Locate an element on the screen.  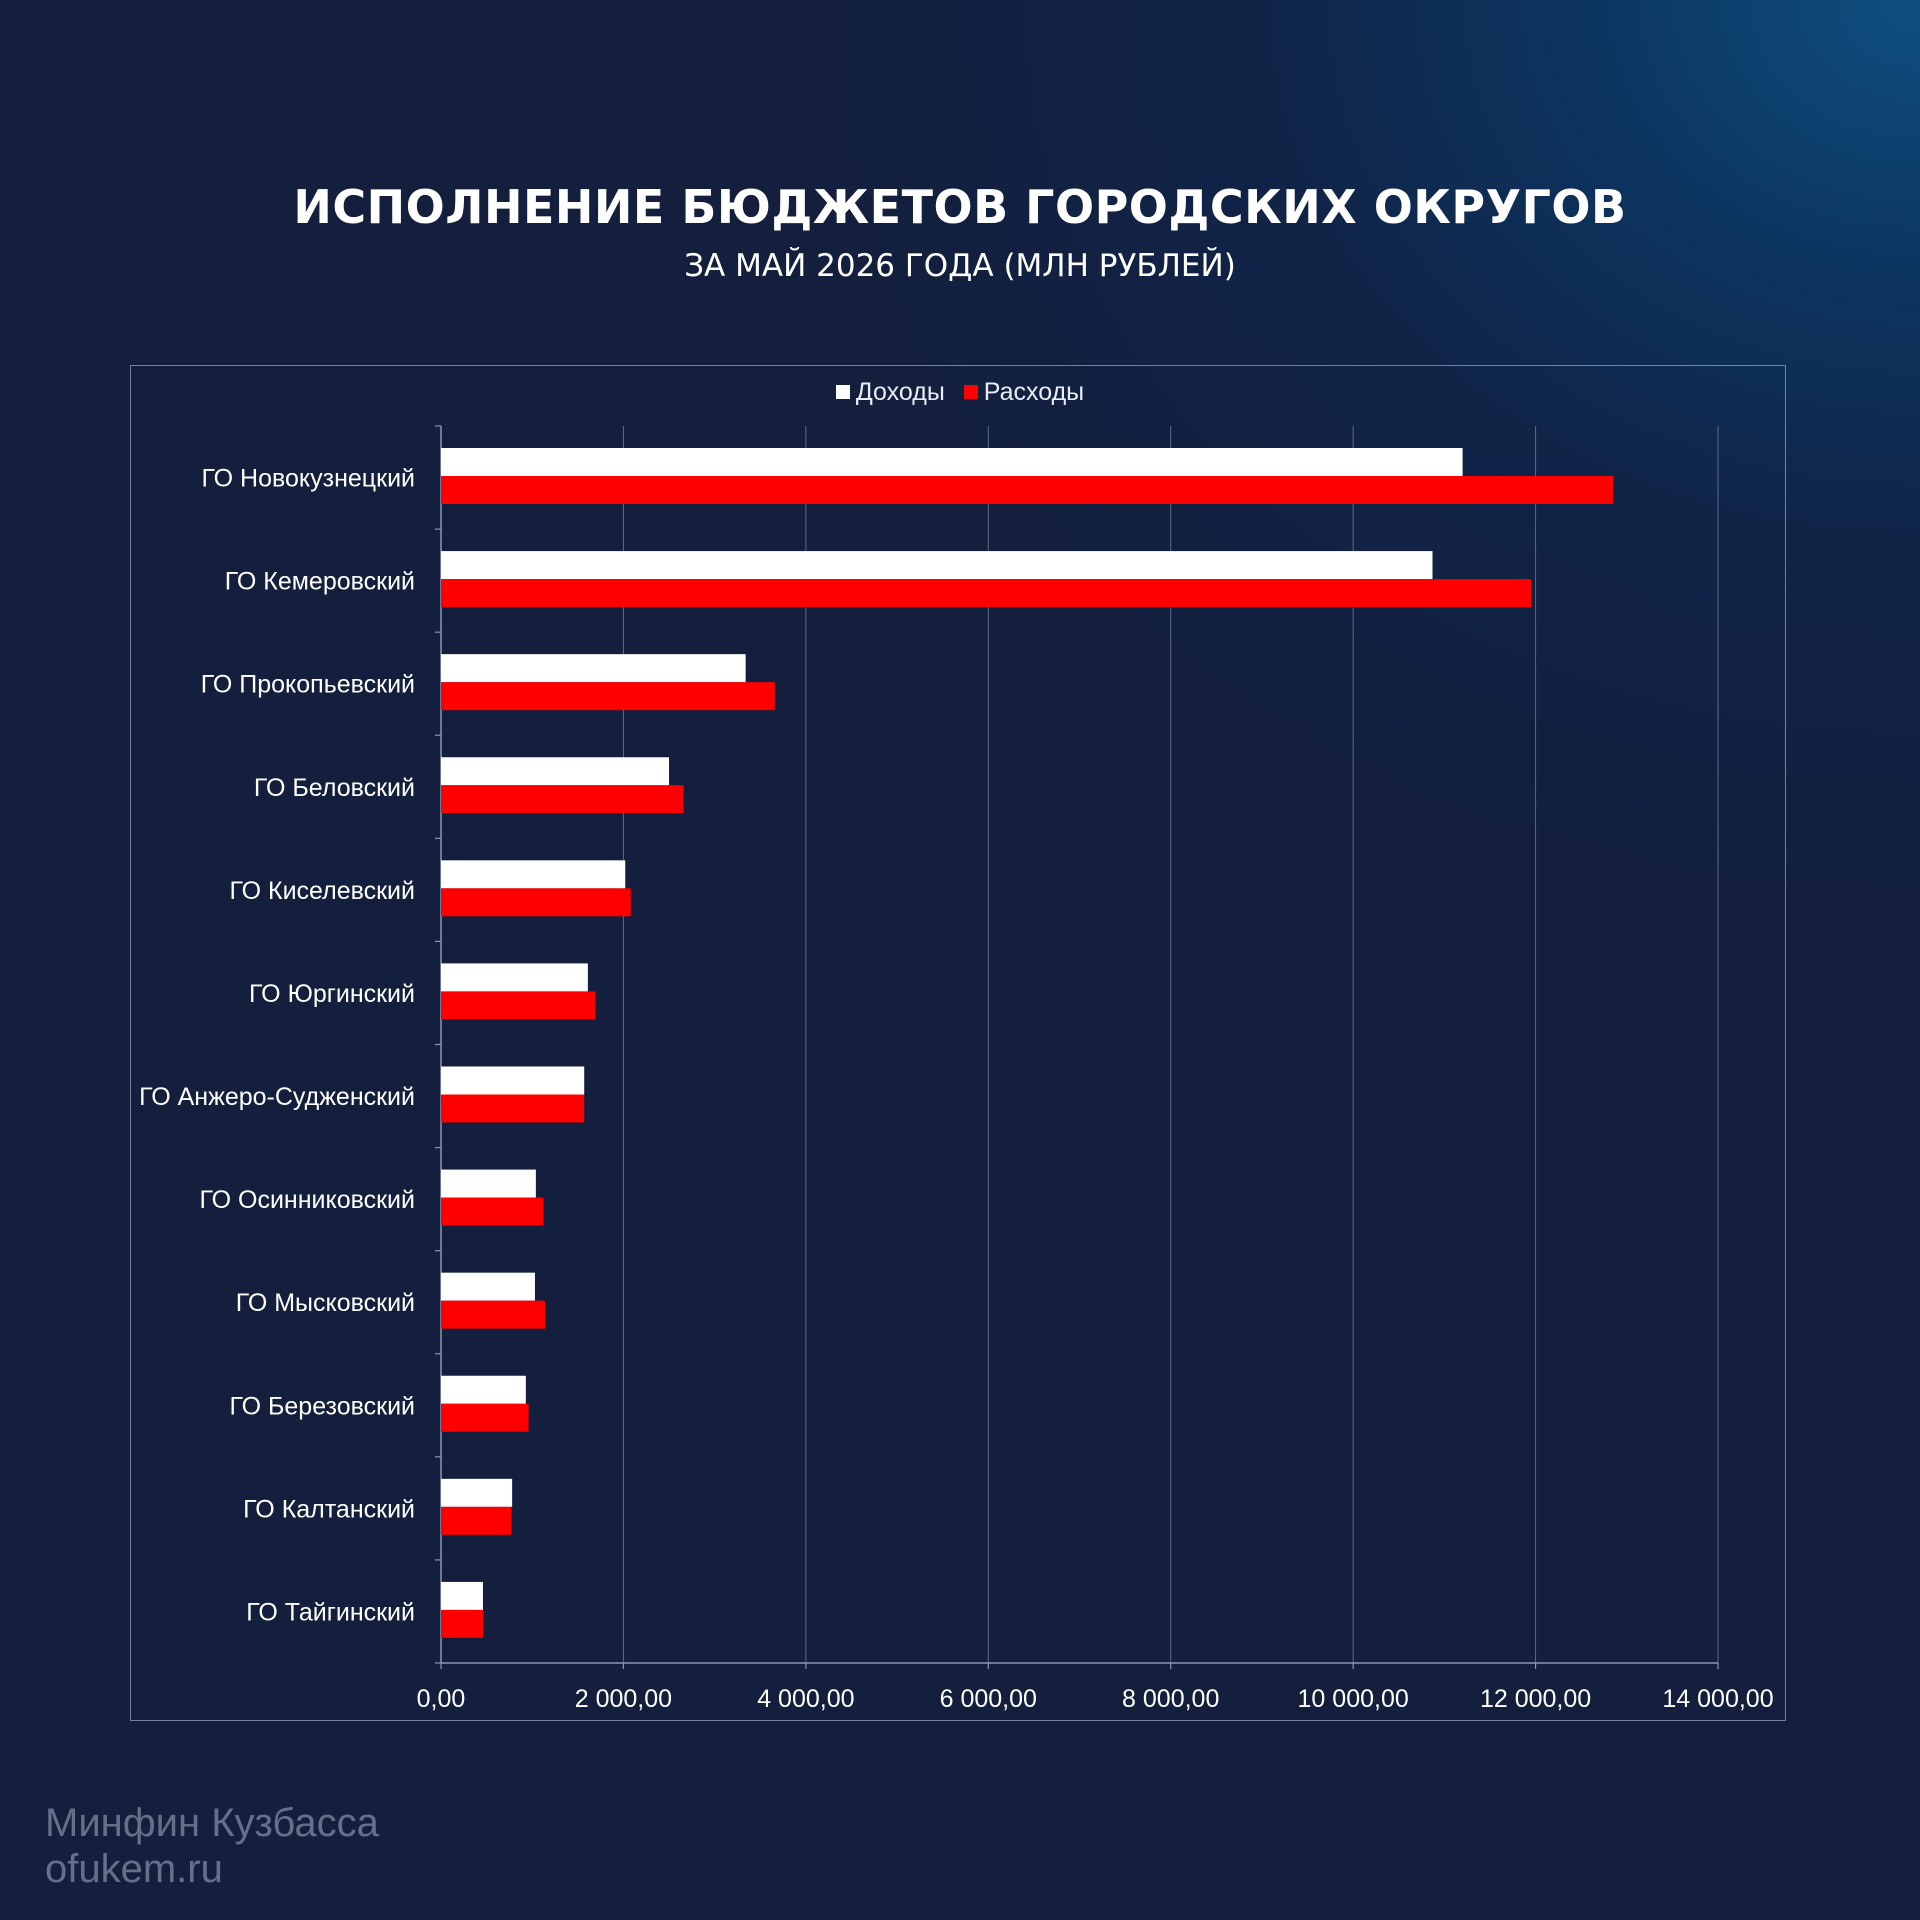
legend: Доходы Расходы is located at coordinates (960, 392).